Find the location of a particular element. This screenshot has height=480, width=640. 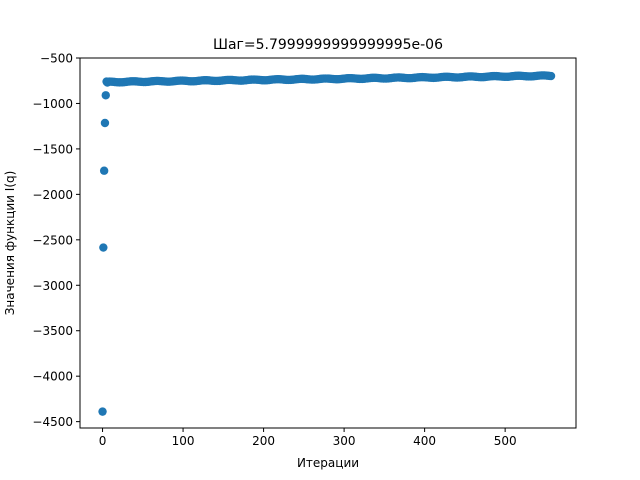

x-tick-label: 100 is located at coordinates (183, 441).